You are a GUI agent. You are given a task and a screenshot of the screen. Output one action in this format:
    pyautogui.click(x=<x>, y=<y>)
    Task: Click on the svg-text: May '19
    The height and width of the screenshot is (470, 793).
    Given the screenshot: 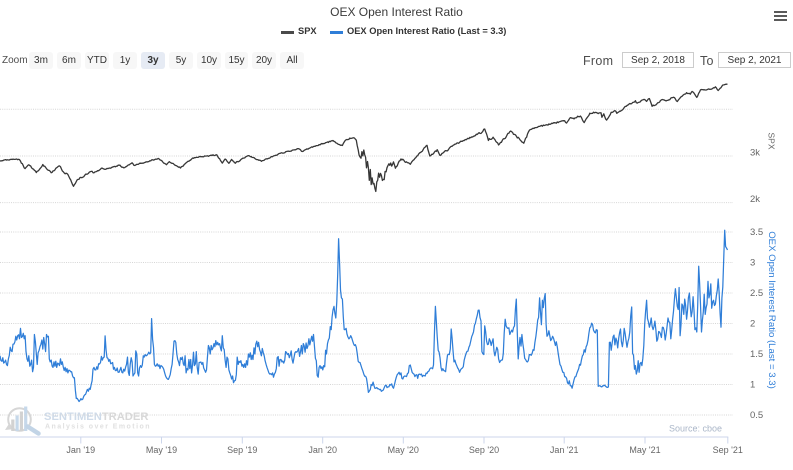 What is the action you would take?
    pyautogui.click(x=161, y=450)
    